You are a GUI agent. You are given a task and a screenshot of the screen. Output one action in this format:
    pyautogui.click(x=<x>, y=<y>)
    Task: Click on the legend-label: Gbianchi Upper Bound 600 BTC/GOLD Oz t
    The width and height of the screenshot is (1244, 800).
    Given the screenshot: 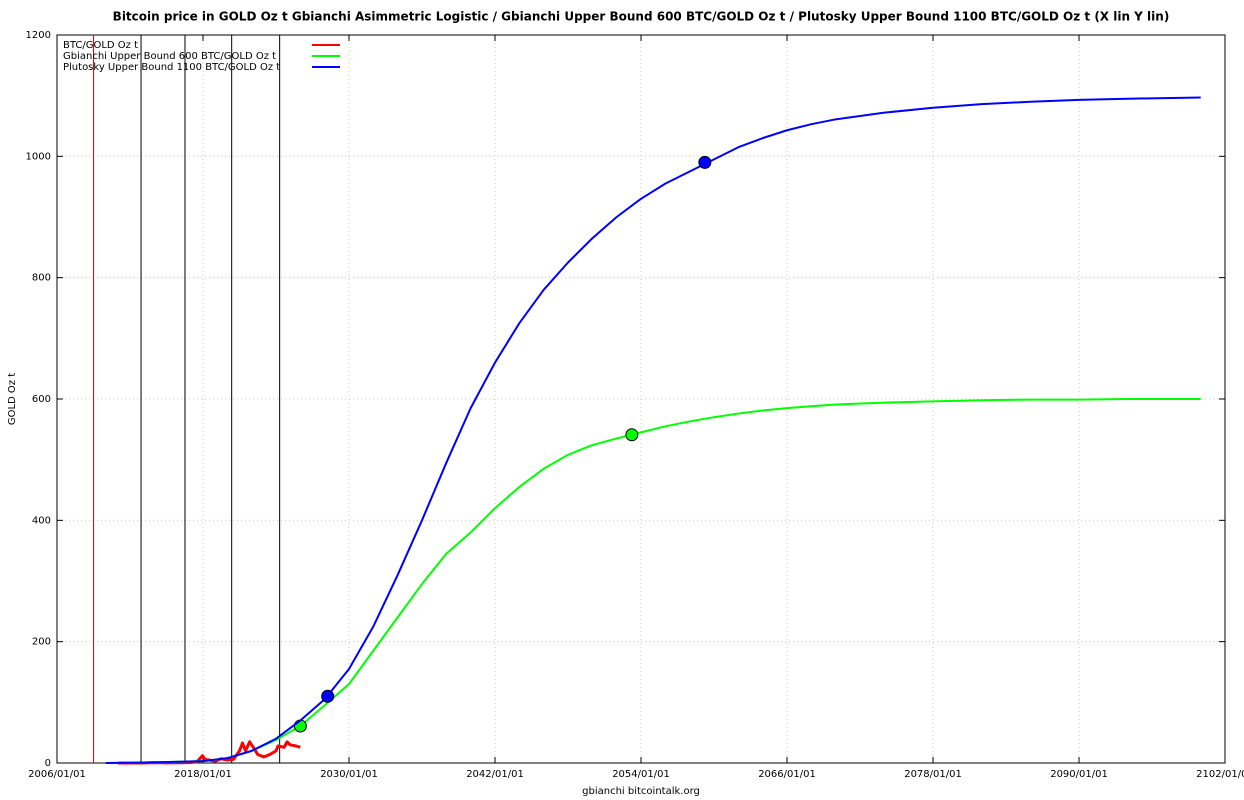 What is the action you would take?
    pyautogui.click(x=169, y=56)
    